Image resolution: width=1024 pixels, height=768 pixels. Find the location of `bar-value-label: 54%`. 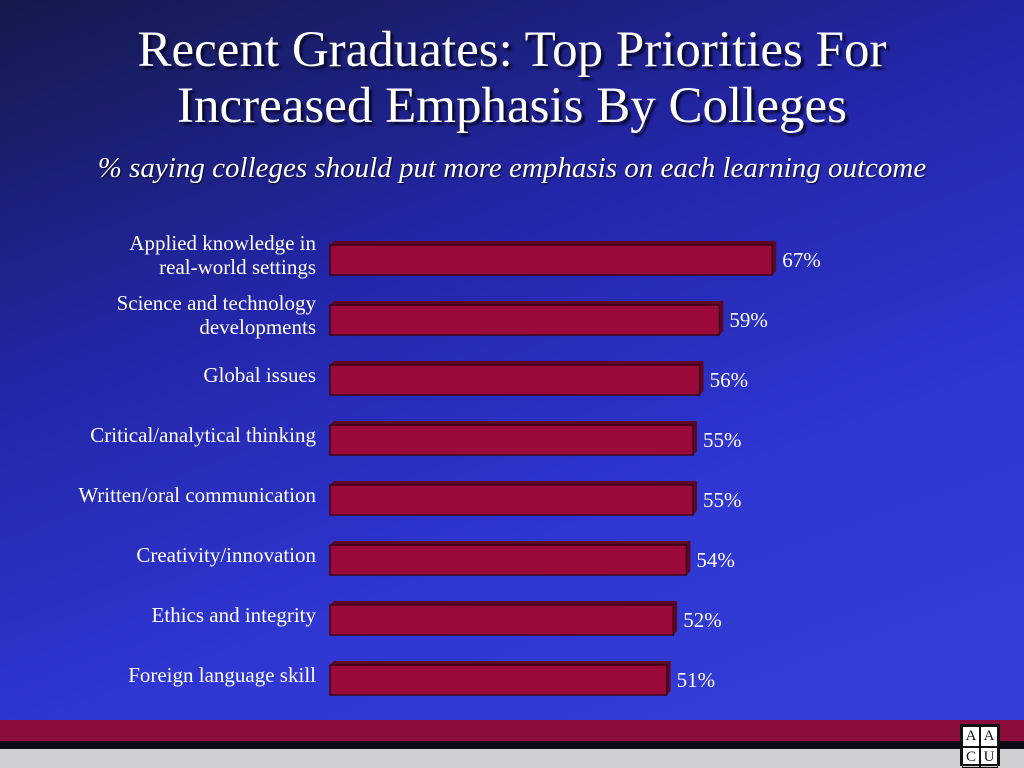

bar-value-label: 54% is located at coordinates (715, 560).